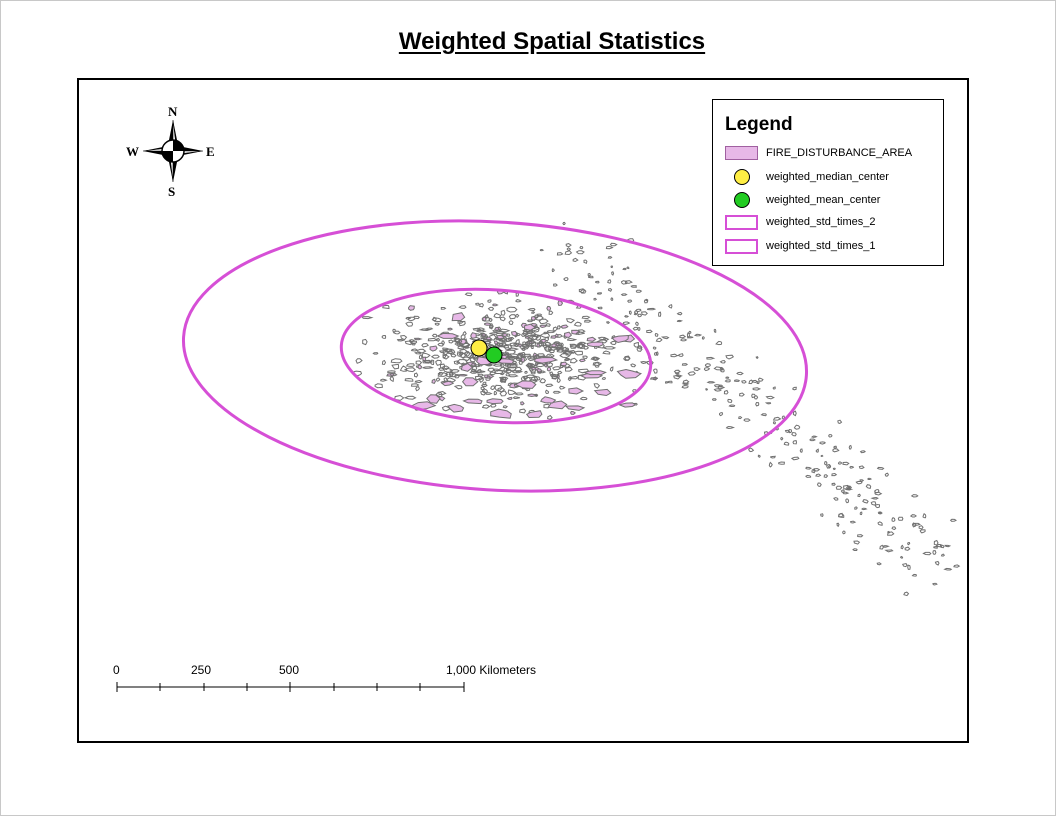 The height and width of the screenshot is (816, 1056). What do you see at coordinates (132, 151) in the screenshot?
I see `compass-west-label: W` at bounding box center [132, 151].